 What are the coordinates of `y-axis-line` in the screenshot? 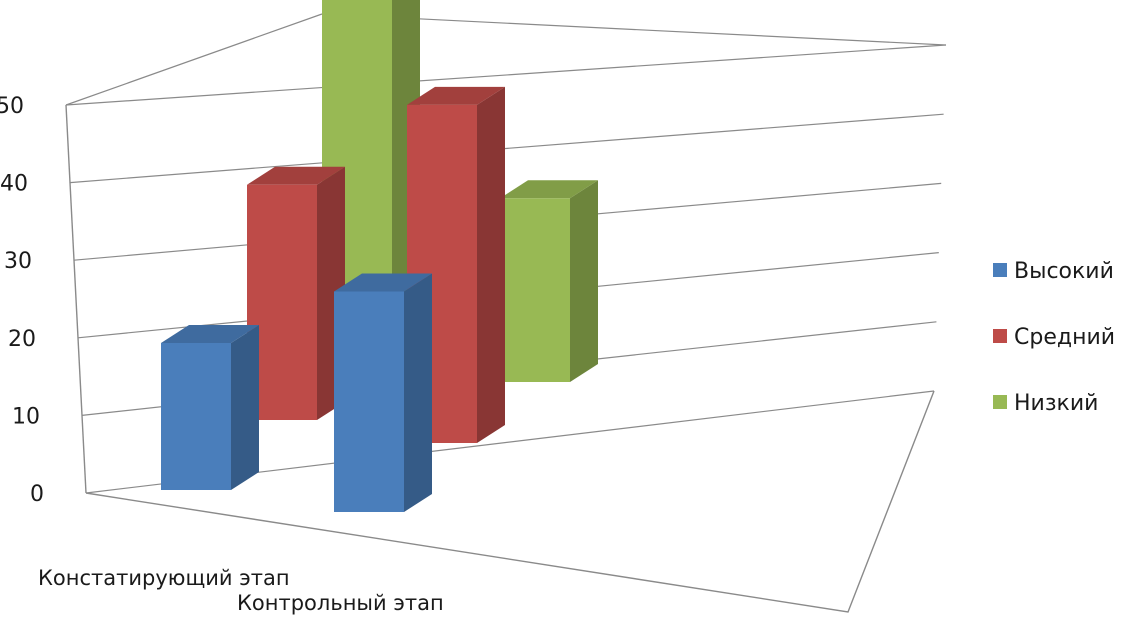 It's located at (76, 299).